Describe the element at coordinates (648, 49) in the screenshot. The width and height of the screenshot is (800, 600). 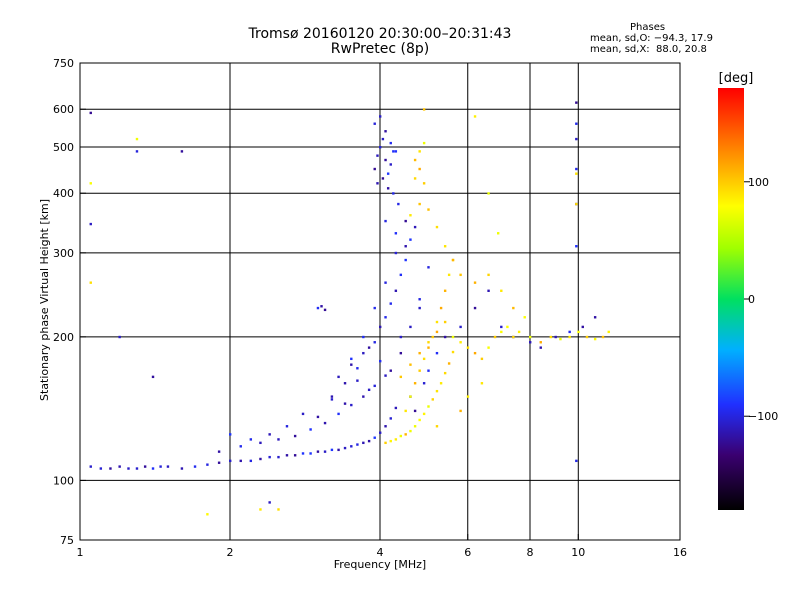
I see `phase-stats-x-mode: mean, sd,X: 88.0, 20.8` at that location.